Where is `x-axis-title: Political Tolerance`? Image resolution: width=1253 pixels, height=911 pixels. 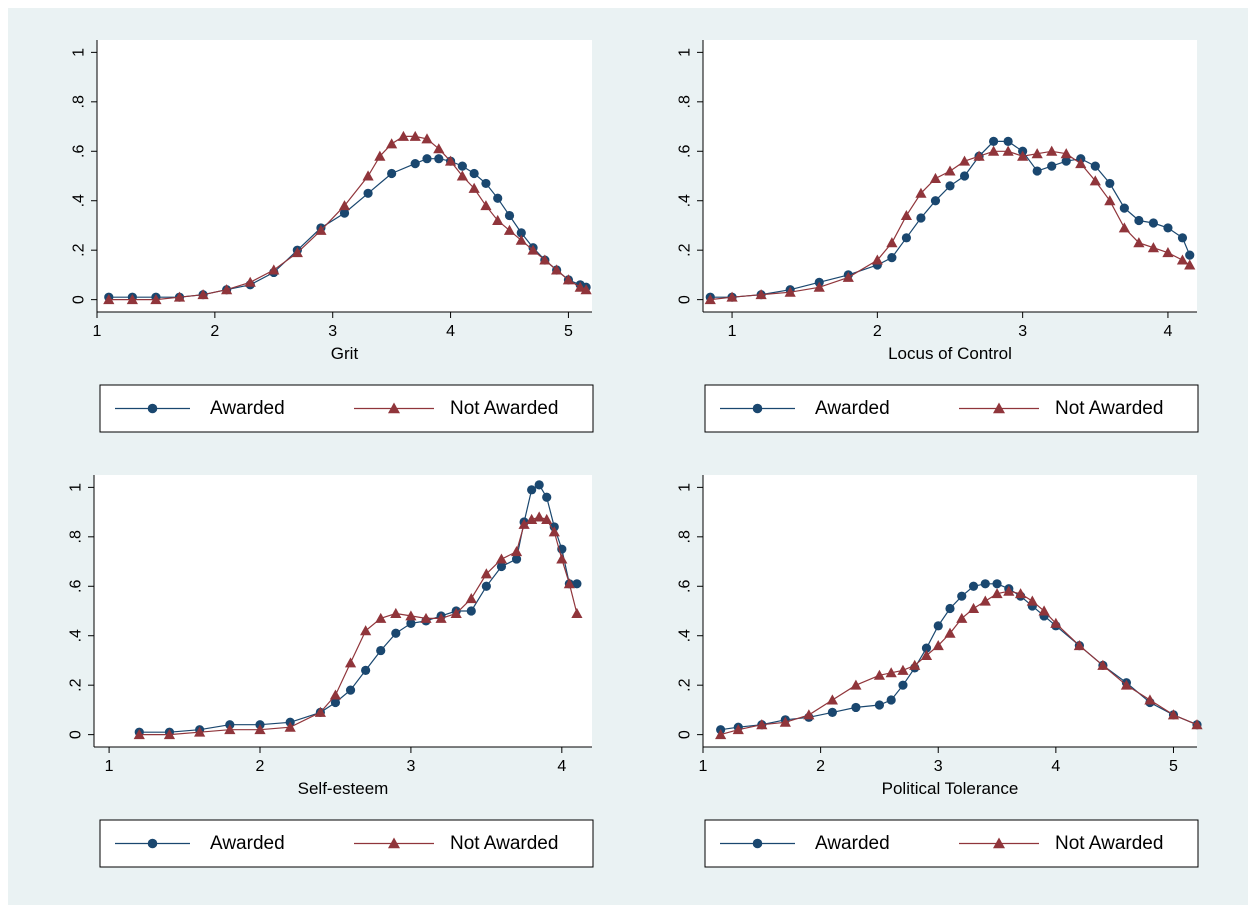 x-axis-title: Political Tolerance is located at coordinates (950, 788).